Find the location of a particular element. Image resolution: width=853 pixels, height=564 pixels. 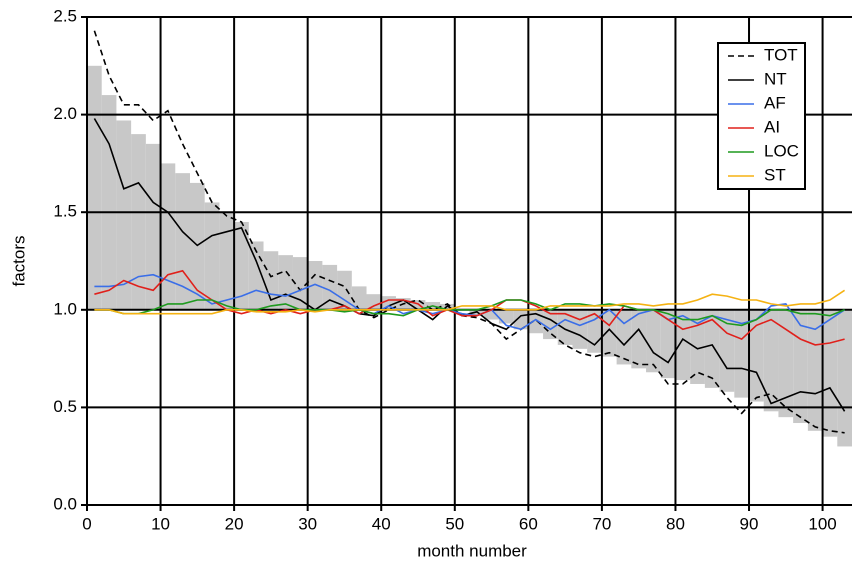

legend-label: AI is located at coordinates (772, 126).